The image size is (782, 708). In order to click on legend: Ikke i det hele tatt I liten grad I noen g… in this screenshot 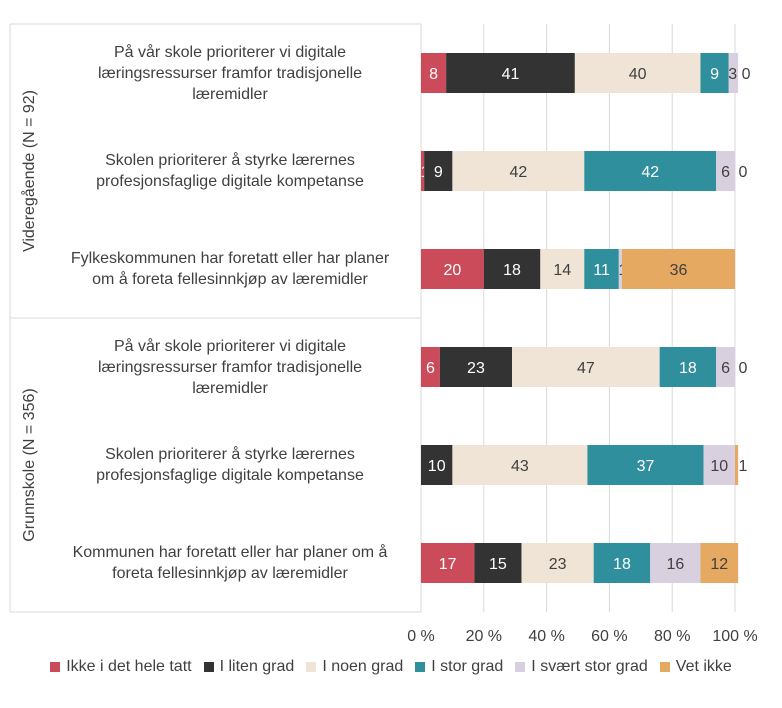, I will do `click(391, 667)`.